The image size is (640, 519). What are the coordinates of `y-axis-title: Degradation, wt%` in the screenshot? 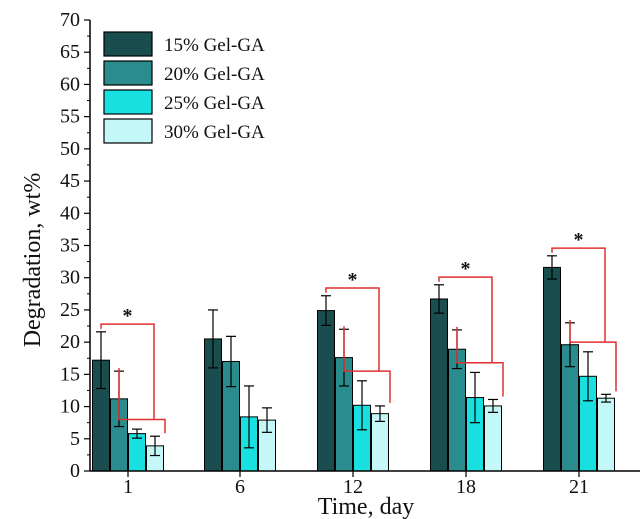 It's located at (33, 260).